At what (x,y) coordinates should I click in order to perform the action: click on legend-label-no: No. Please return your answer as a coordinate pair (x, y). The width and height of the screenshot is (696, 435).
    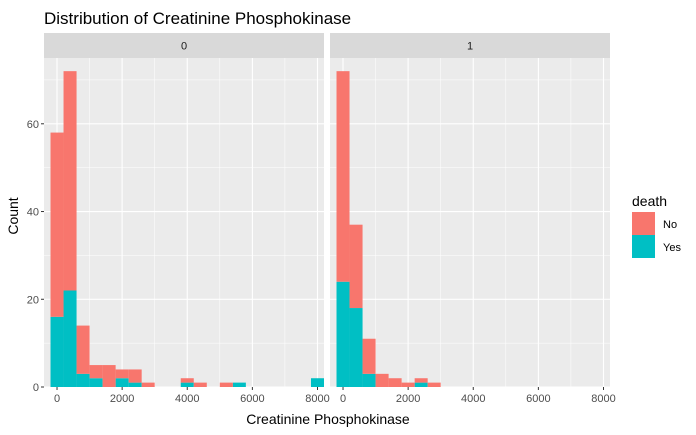
    Looking at the image, I should click on (670, 225).